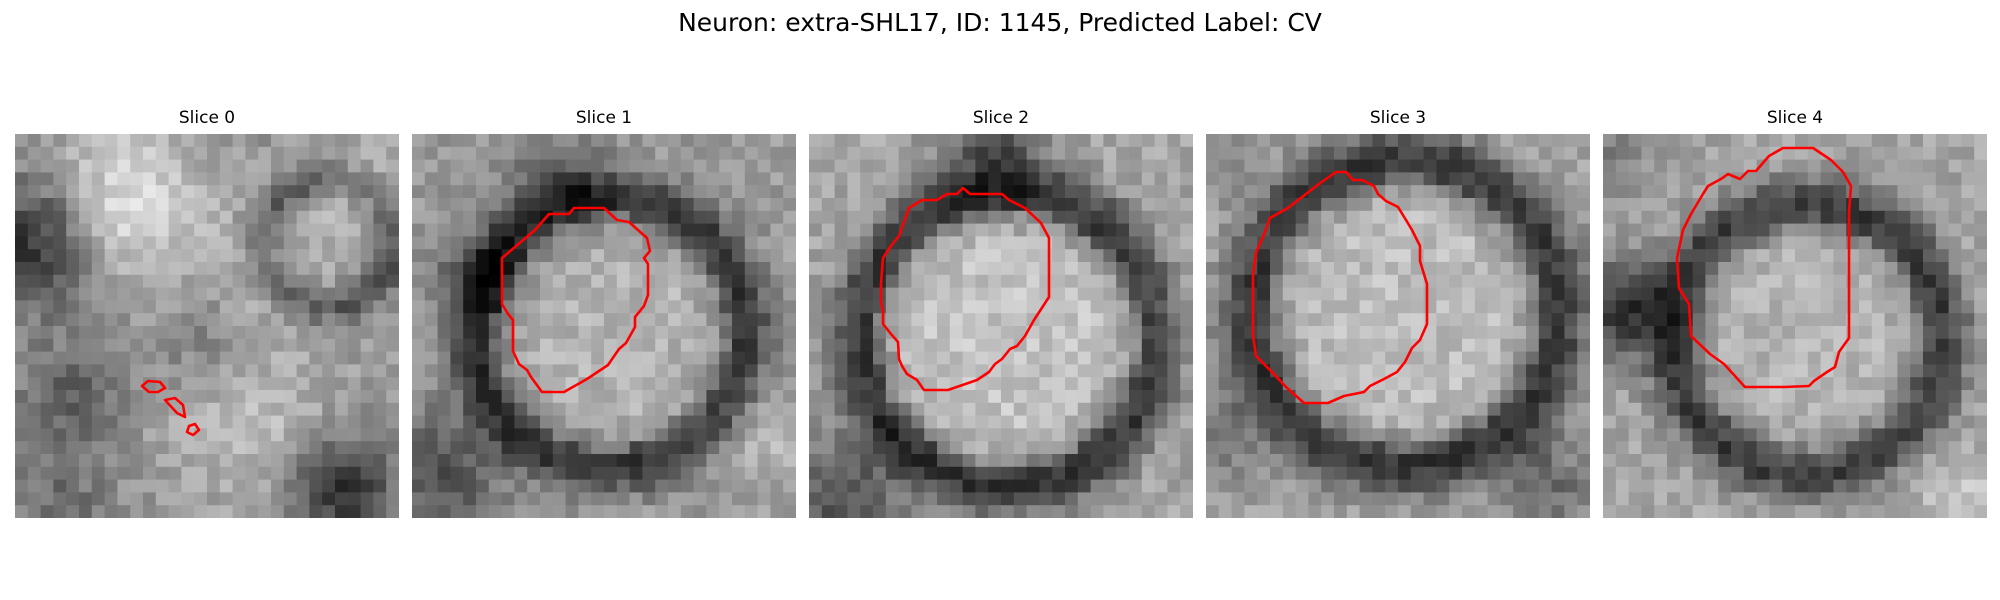 This screenshot has height=600, width=2000. What do you see at coordinates (1001, 118) in the screenshot?
I see `panel-title-slice-2: Slice 2` at bounding box center [1001, 118].